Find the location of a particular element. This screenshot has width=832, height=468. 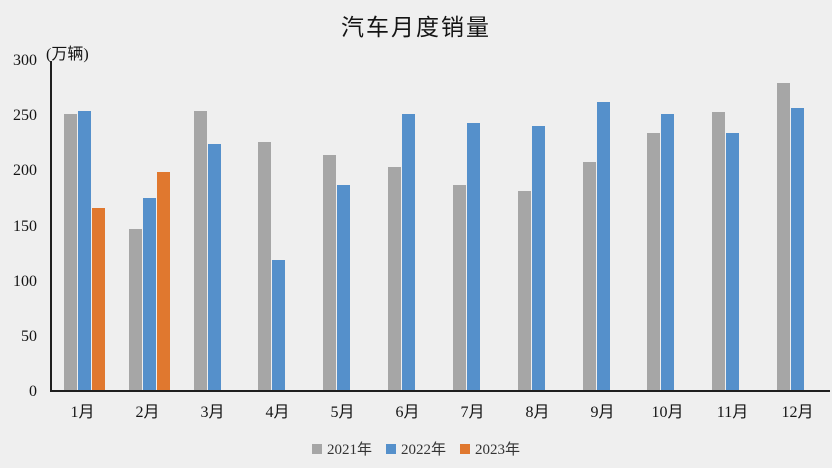

bar-2021年-3月 is located at coordinates (200, 250).